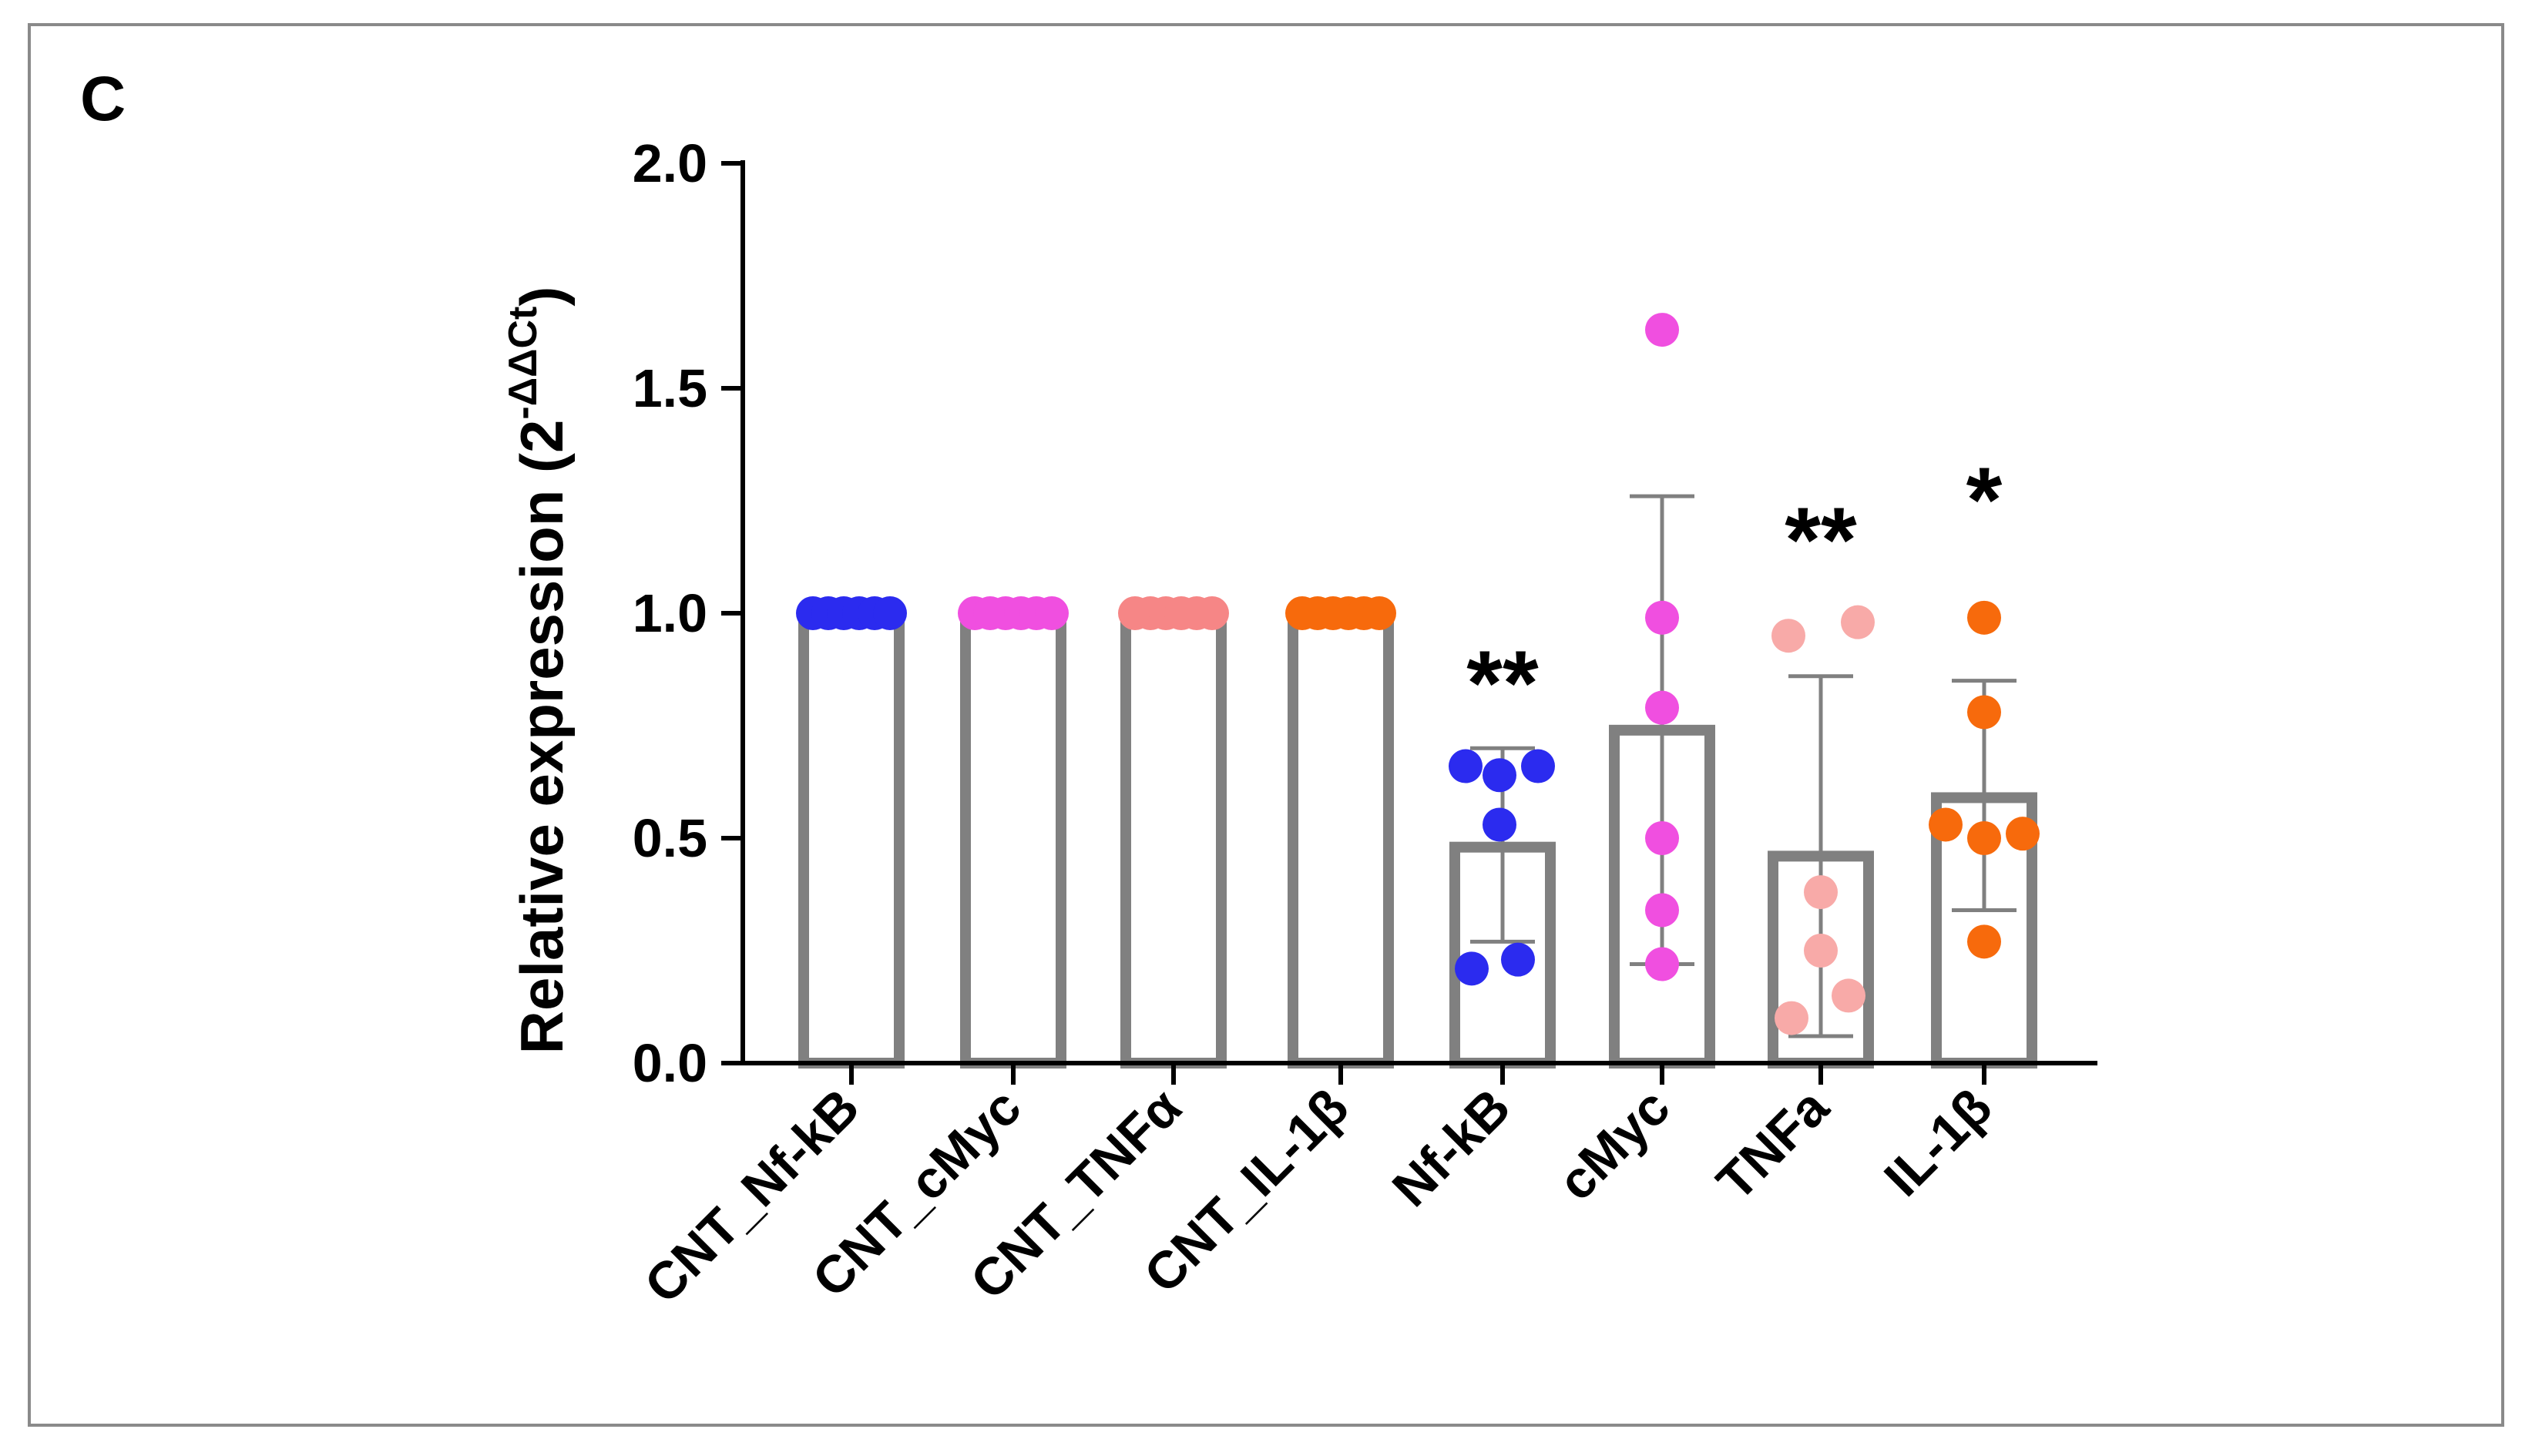 The width and height of the screenshot is (2532, 1456). Describe the element at coordinates (1452, 1148) in the screenshot. I see `x-tick-label: Nf-kB` at that location.